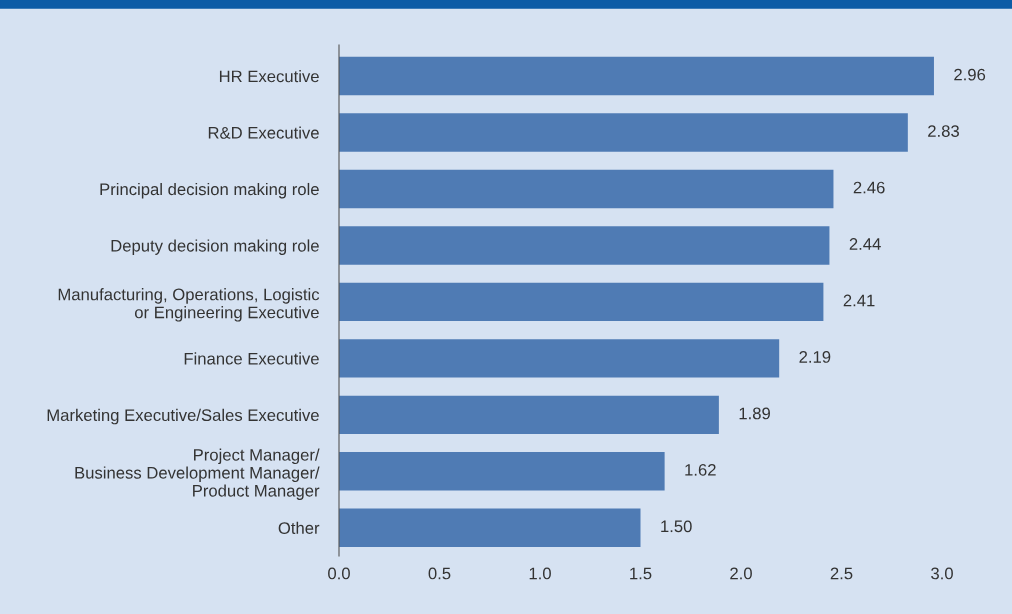 This screenshot has width=1012, height=614. What do you see at coordinates (859, 300) in the screenshot?
I see `data-label: 2.41` at bounding box center [859, 300].